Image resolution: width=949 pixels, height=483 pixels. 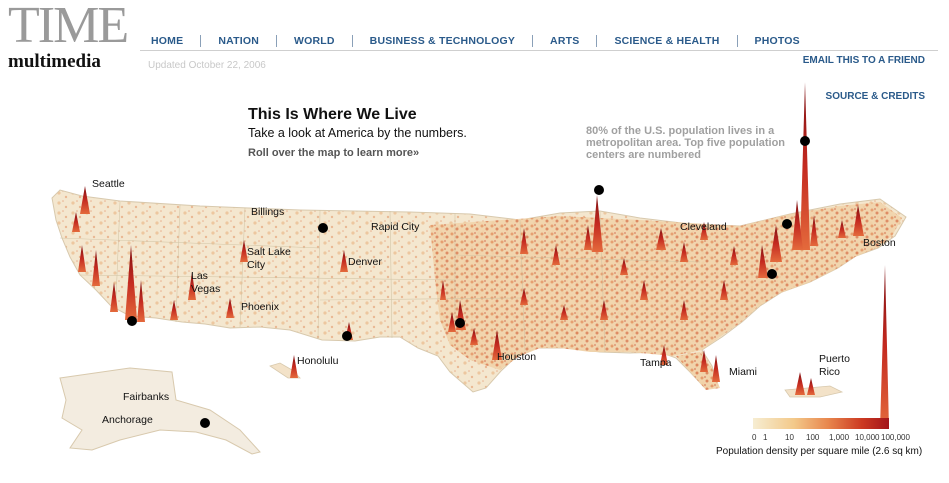 What do you see at coordinates (821, 347) in the screenshot?
I see `density-legend` at bounding box center [821, 347].